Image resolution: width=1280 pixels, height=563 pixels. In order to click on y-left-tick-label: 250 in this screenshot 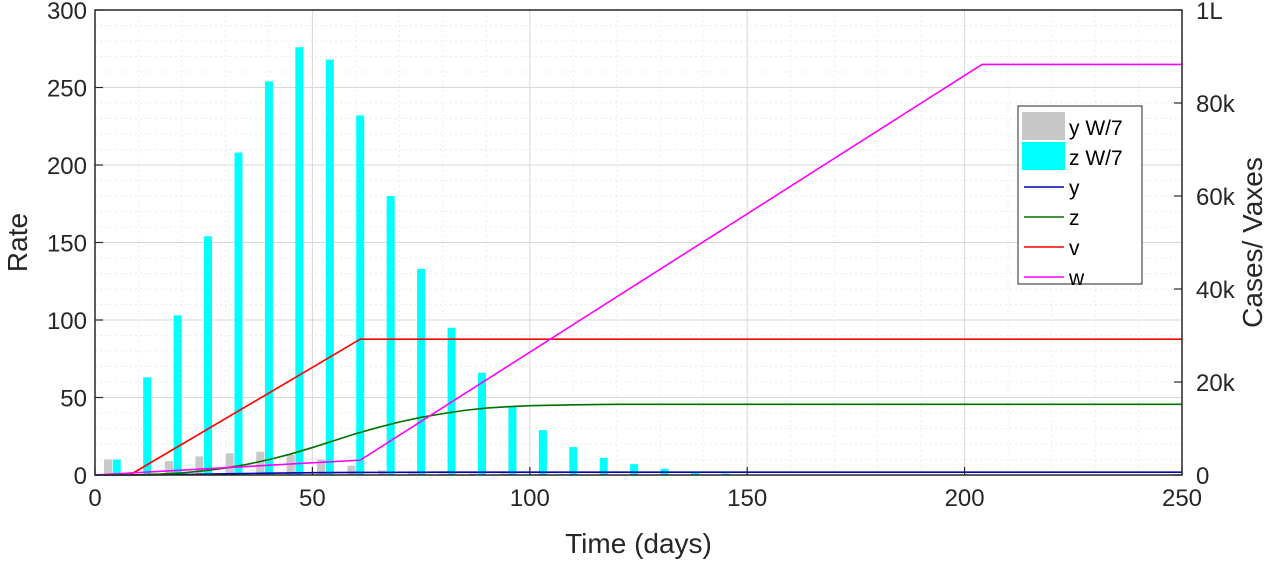, I will do `click(67, 89)`.